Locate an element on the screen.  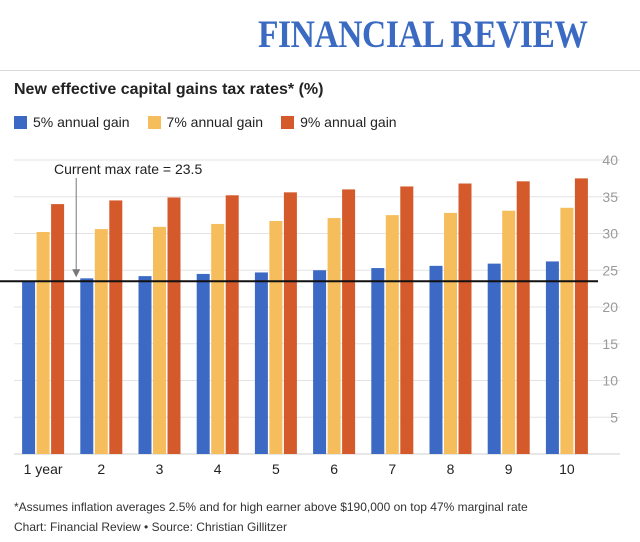
legend-label-7pct: 7% annual gain is located at coordinates (215, 122).